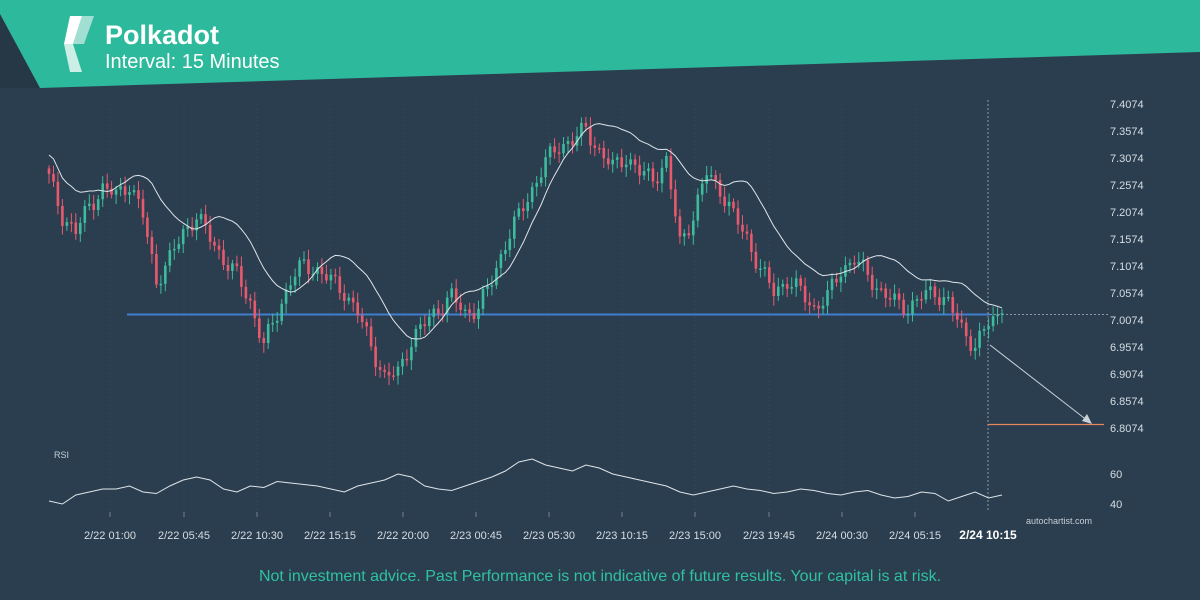  I want to click on x-tick-label: 2/23 15:00, so click(695, 536).